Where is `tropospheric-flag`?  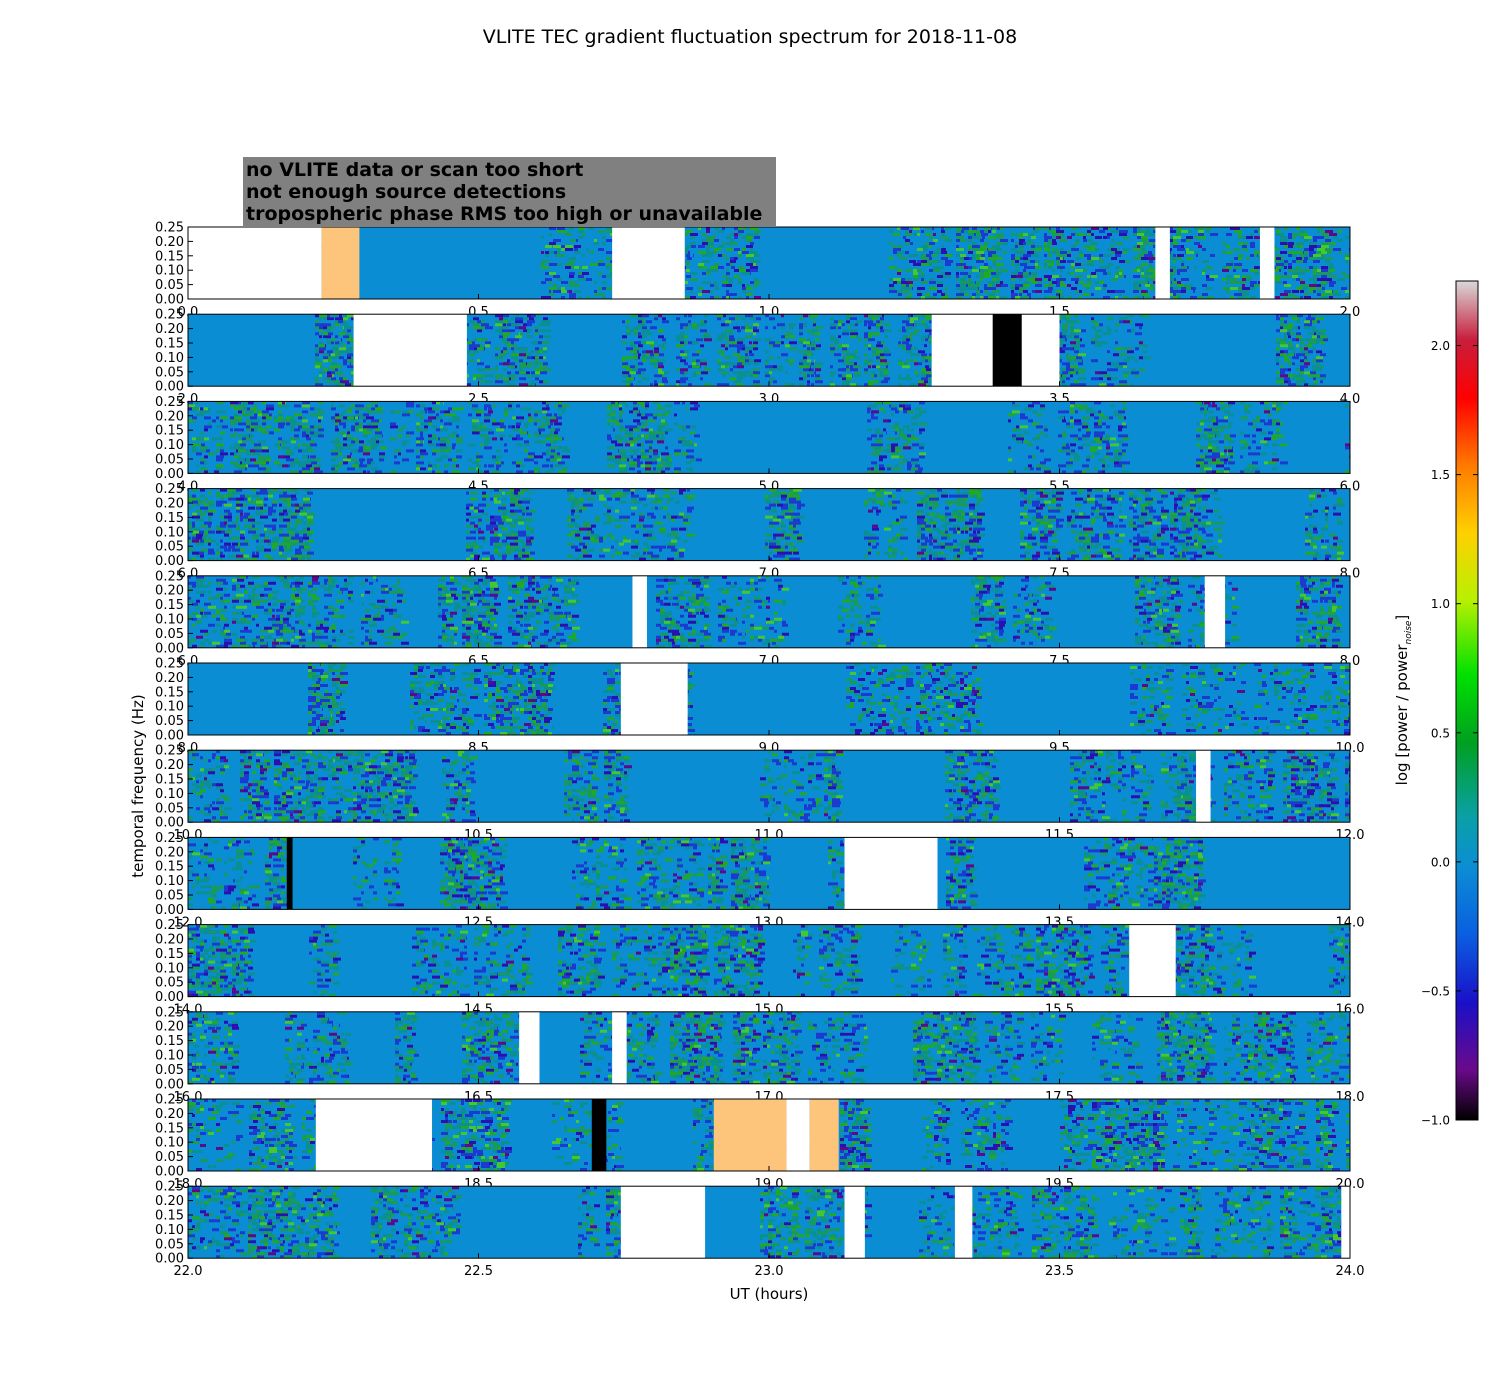
tropospheric-flag is located at coordinates (340, 263).